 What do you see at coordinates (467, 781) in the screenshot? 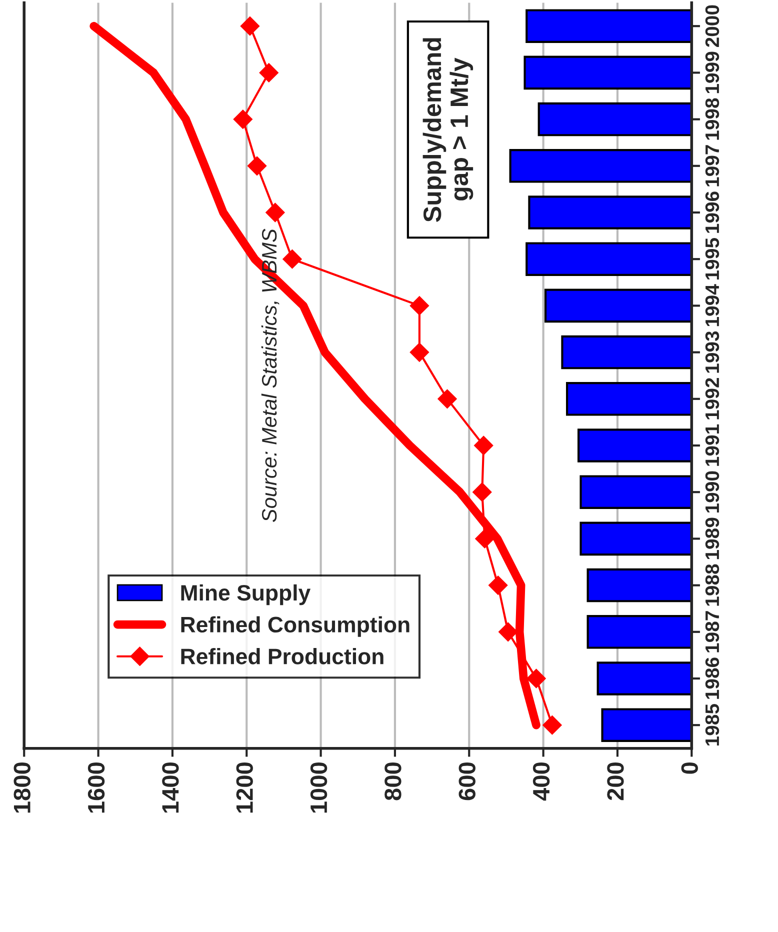
I see `x-tick-label: 600` at bounding box center [467, 781].